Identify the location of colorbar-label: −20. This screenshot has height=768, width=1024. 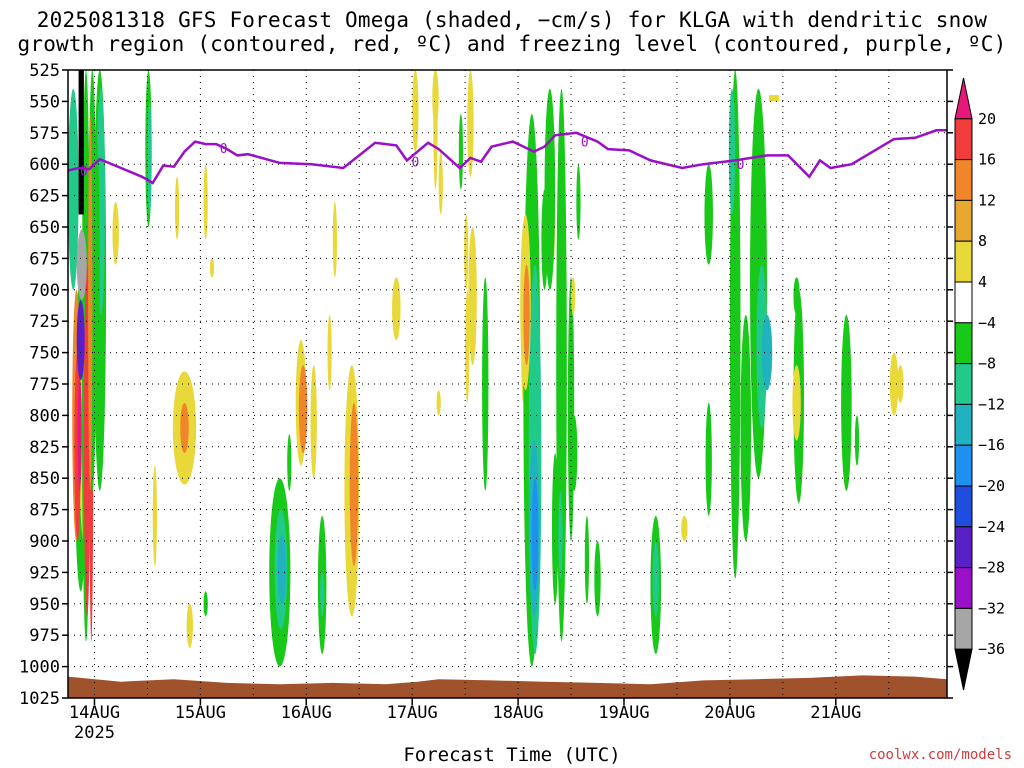
(991, 486).